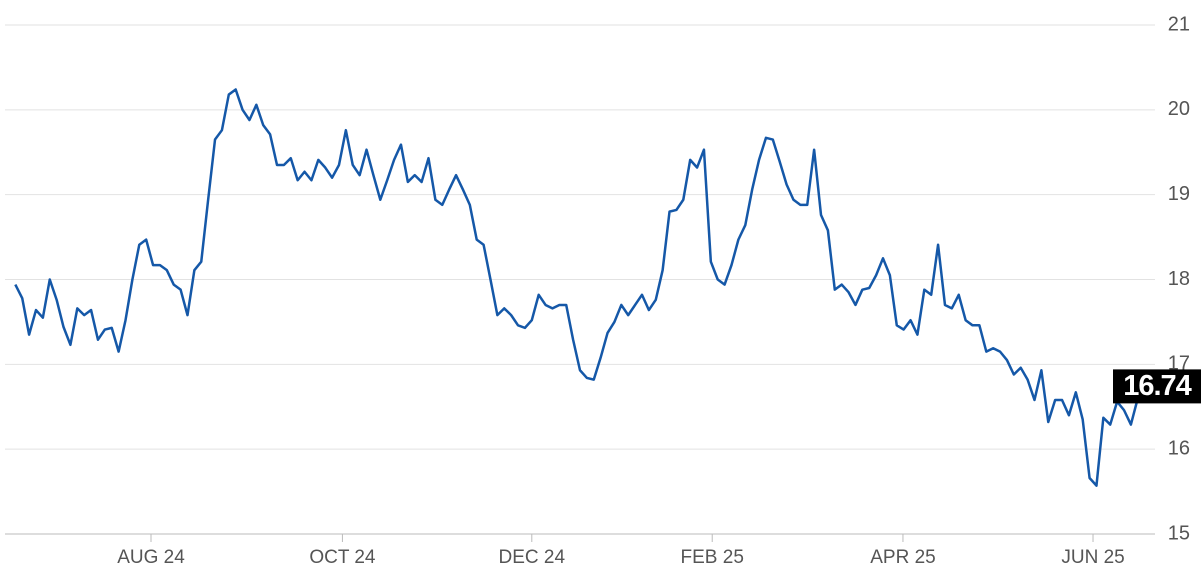  What do you see at coordinates (151, 557) in the screenshot?
I see `x-tick-label: AUG 24` at bounding box center [151, 557].